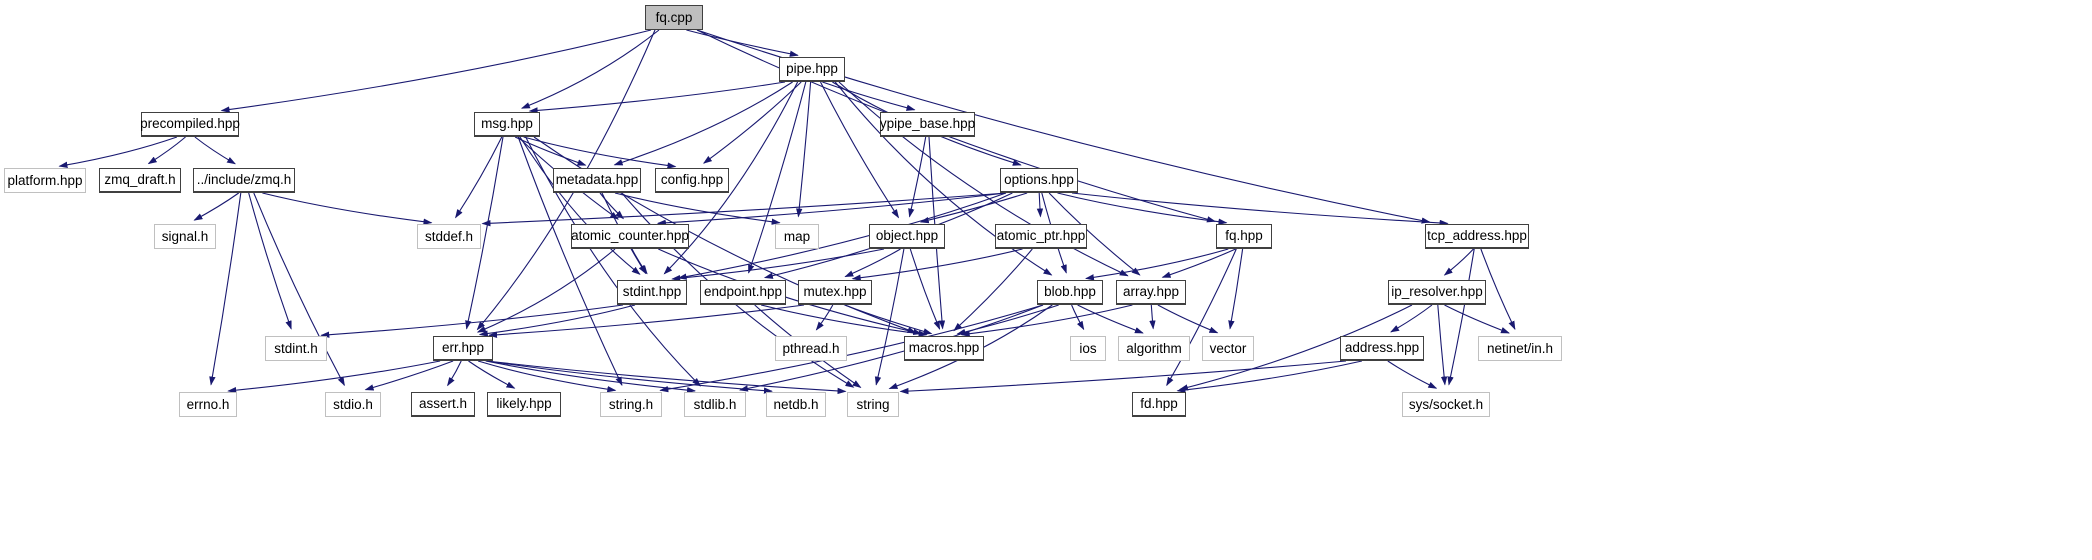  I want to click on graph-node-errno-h: errno.h, so click(208, 404).